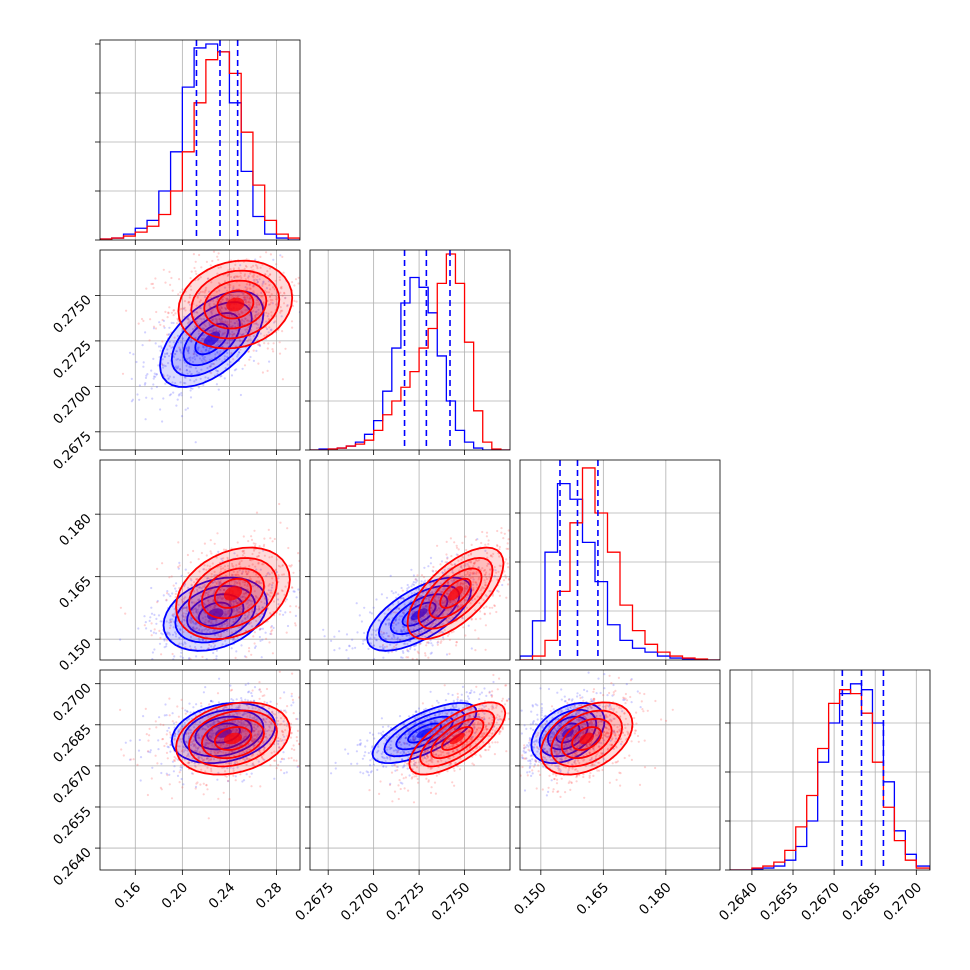 The width and height of the screenshot is (970, 970). I want to click on histogram-red-series, so click(200, 145).